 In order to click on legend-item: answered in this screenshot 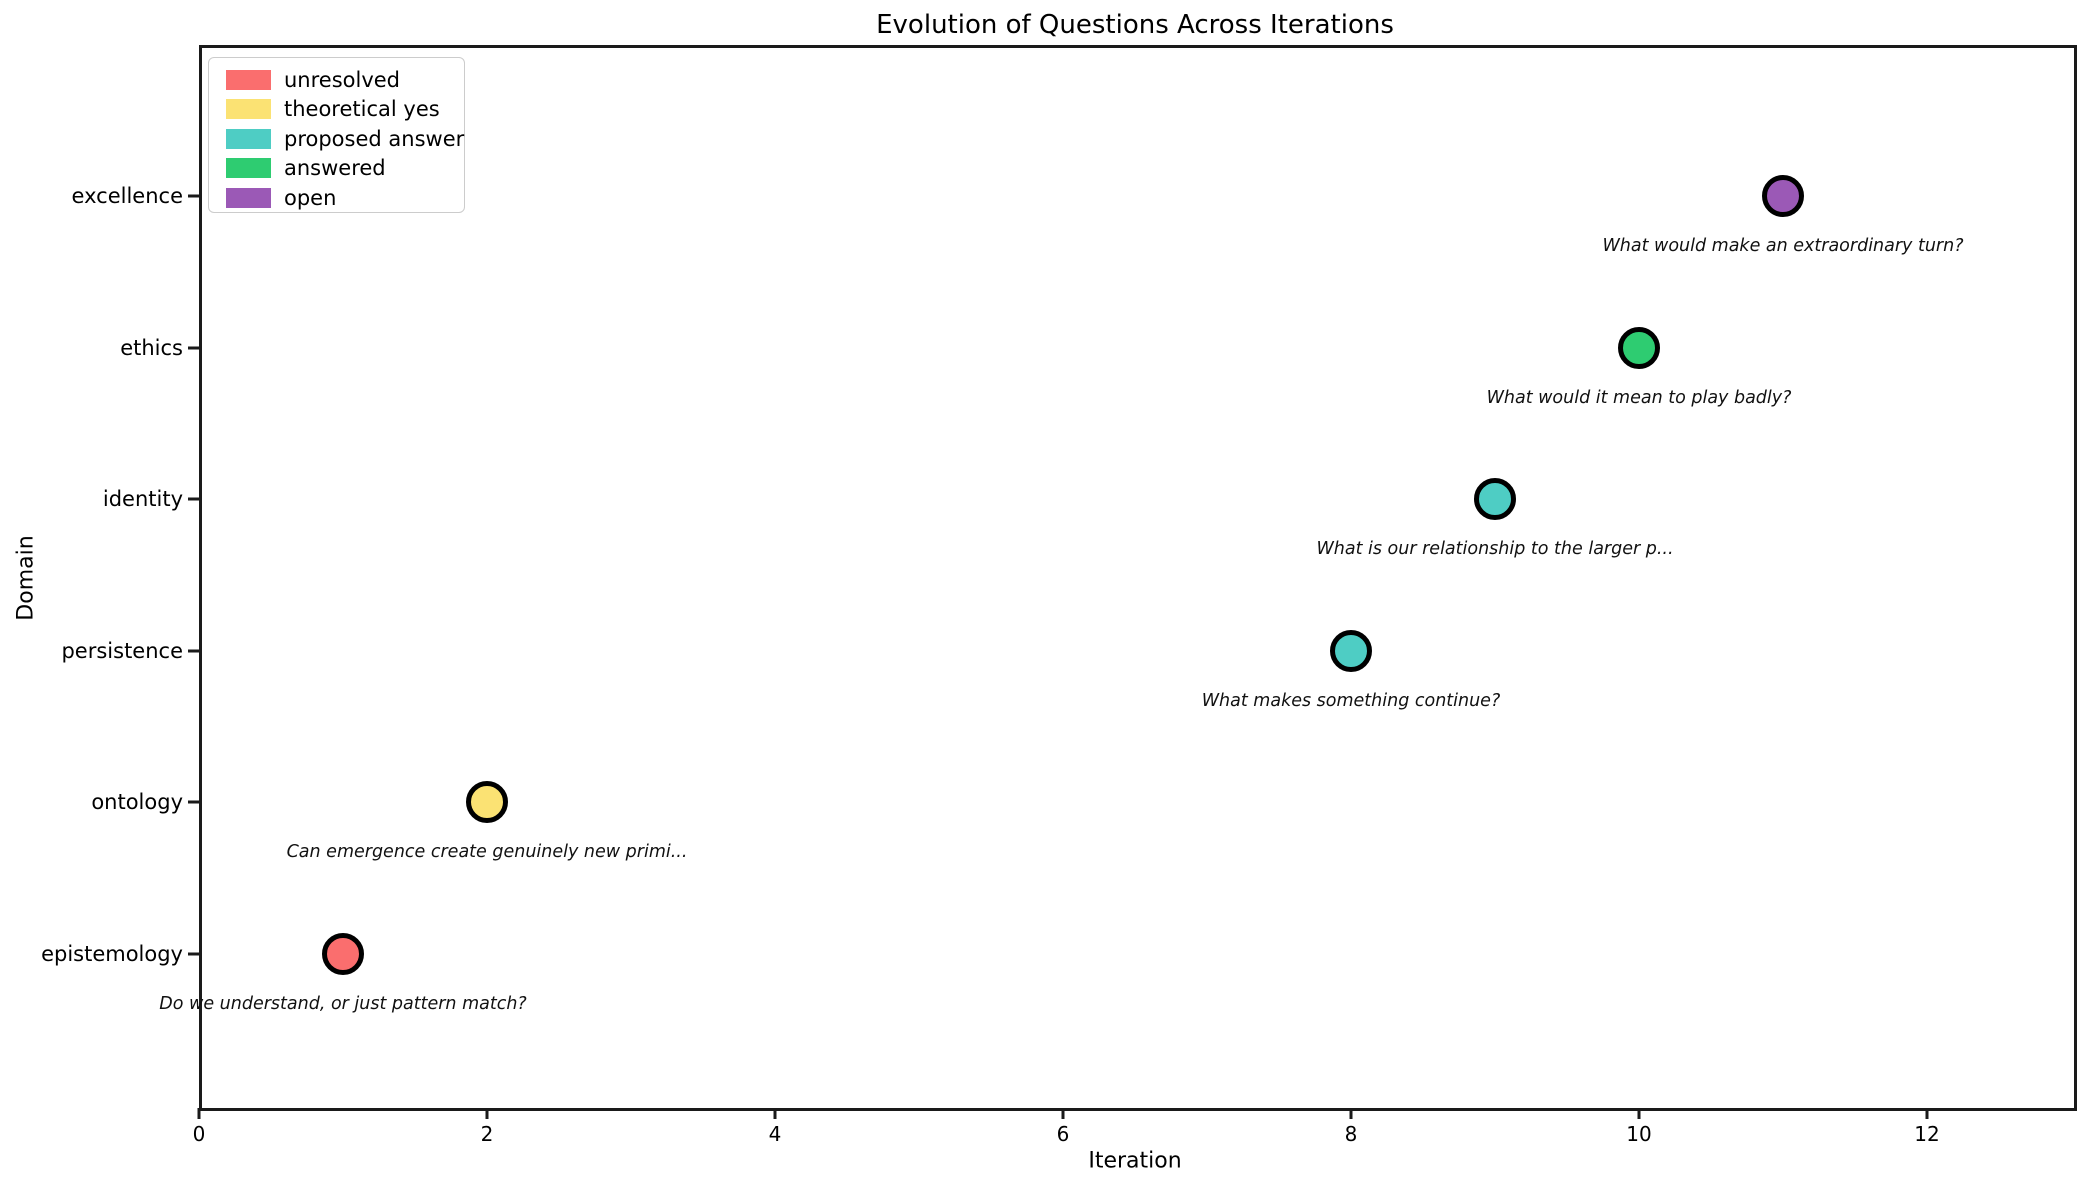, I will do `click(345, 169)`.